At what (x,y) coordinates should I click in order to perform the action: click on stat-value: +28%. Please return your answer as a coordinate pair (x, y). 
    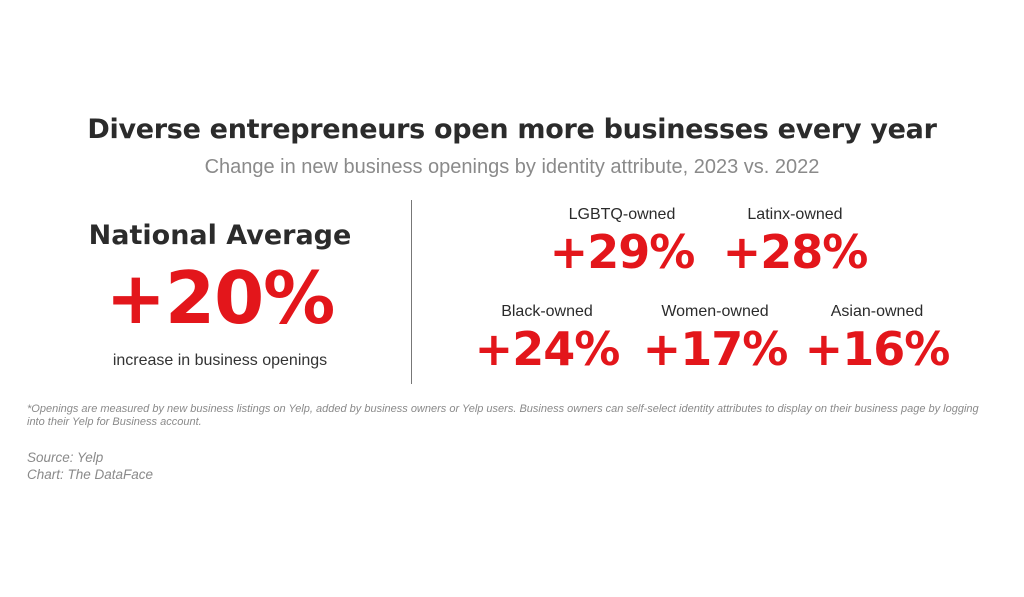
    Looking at the image, I should click on (795, 252).